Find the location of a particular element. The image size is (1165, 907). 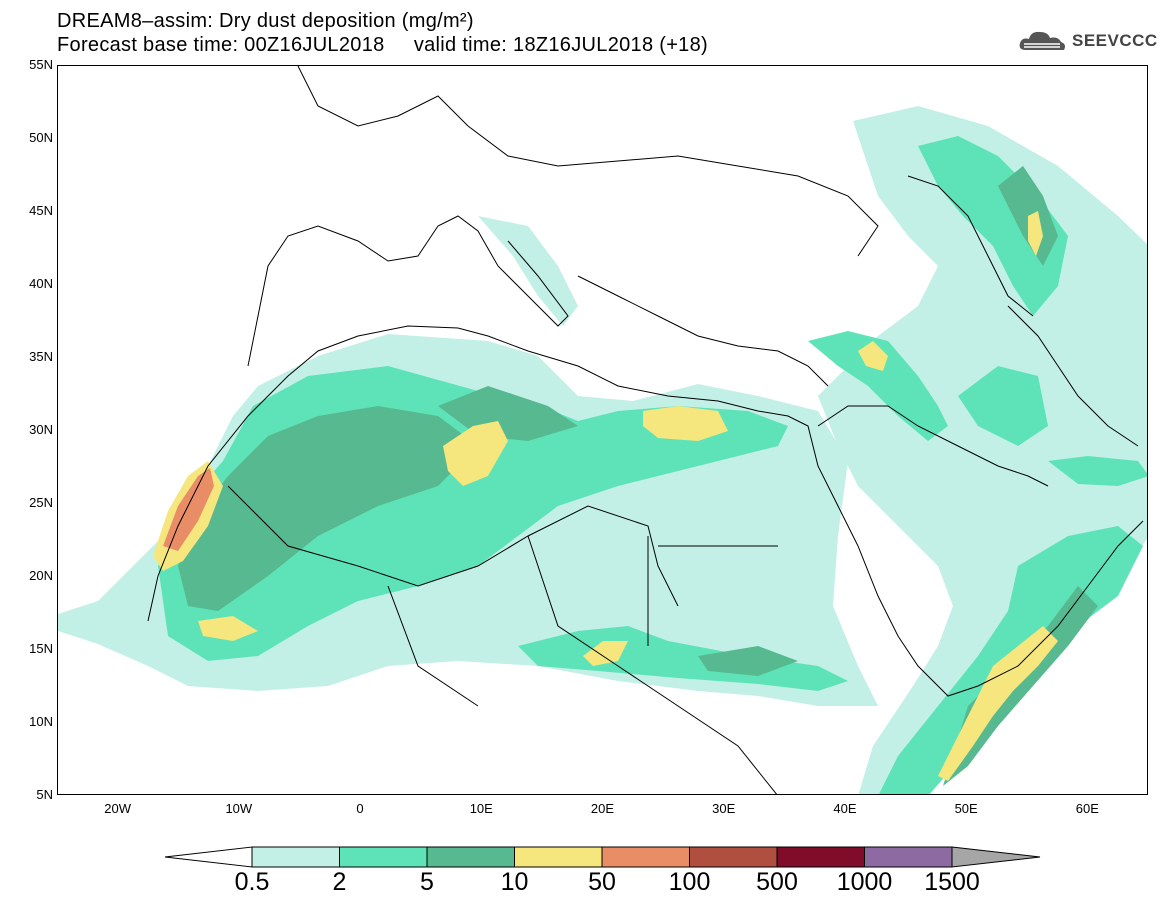

contour-10-iraq is located at coordinates (873, 356).